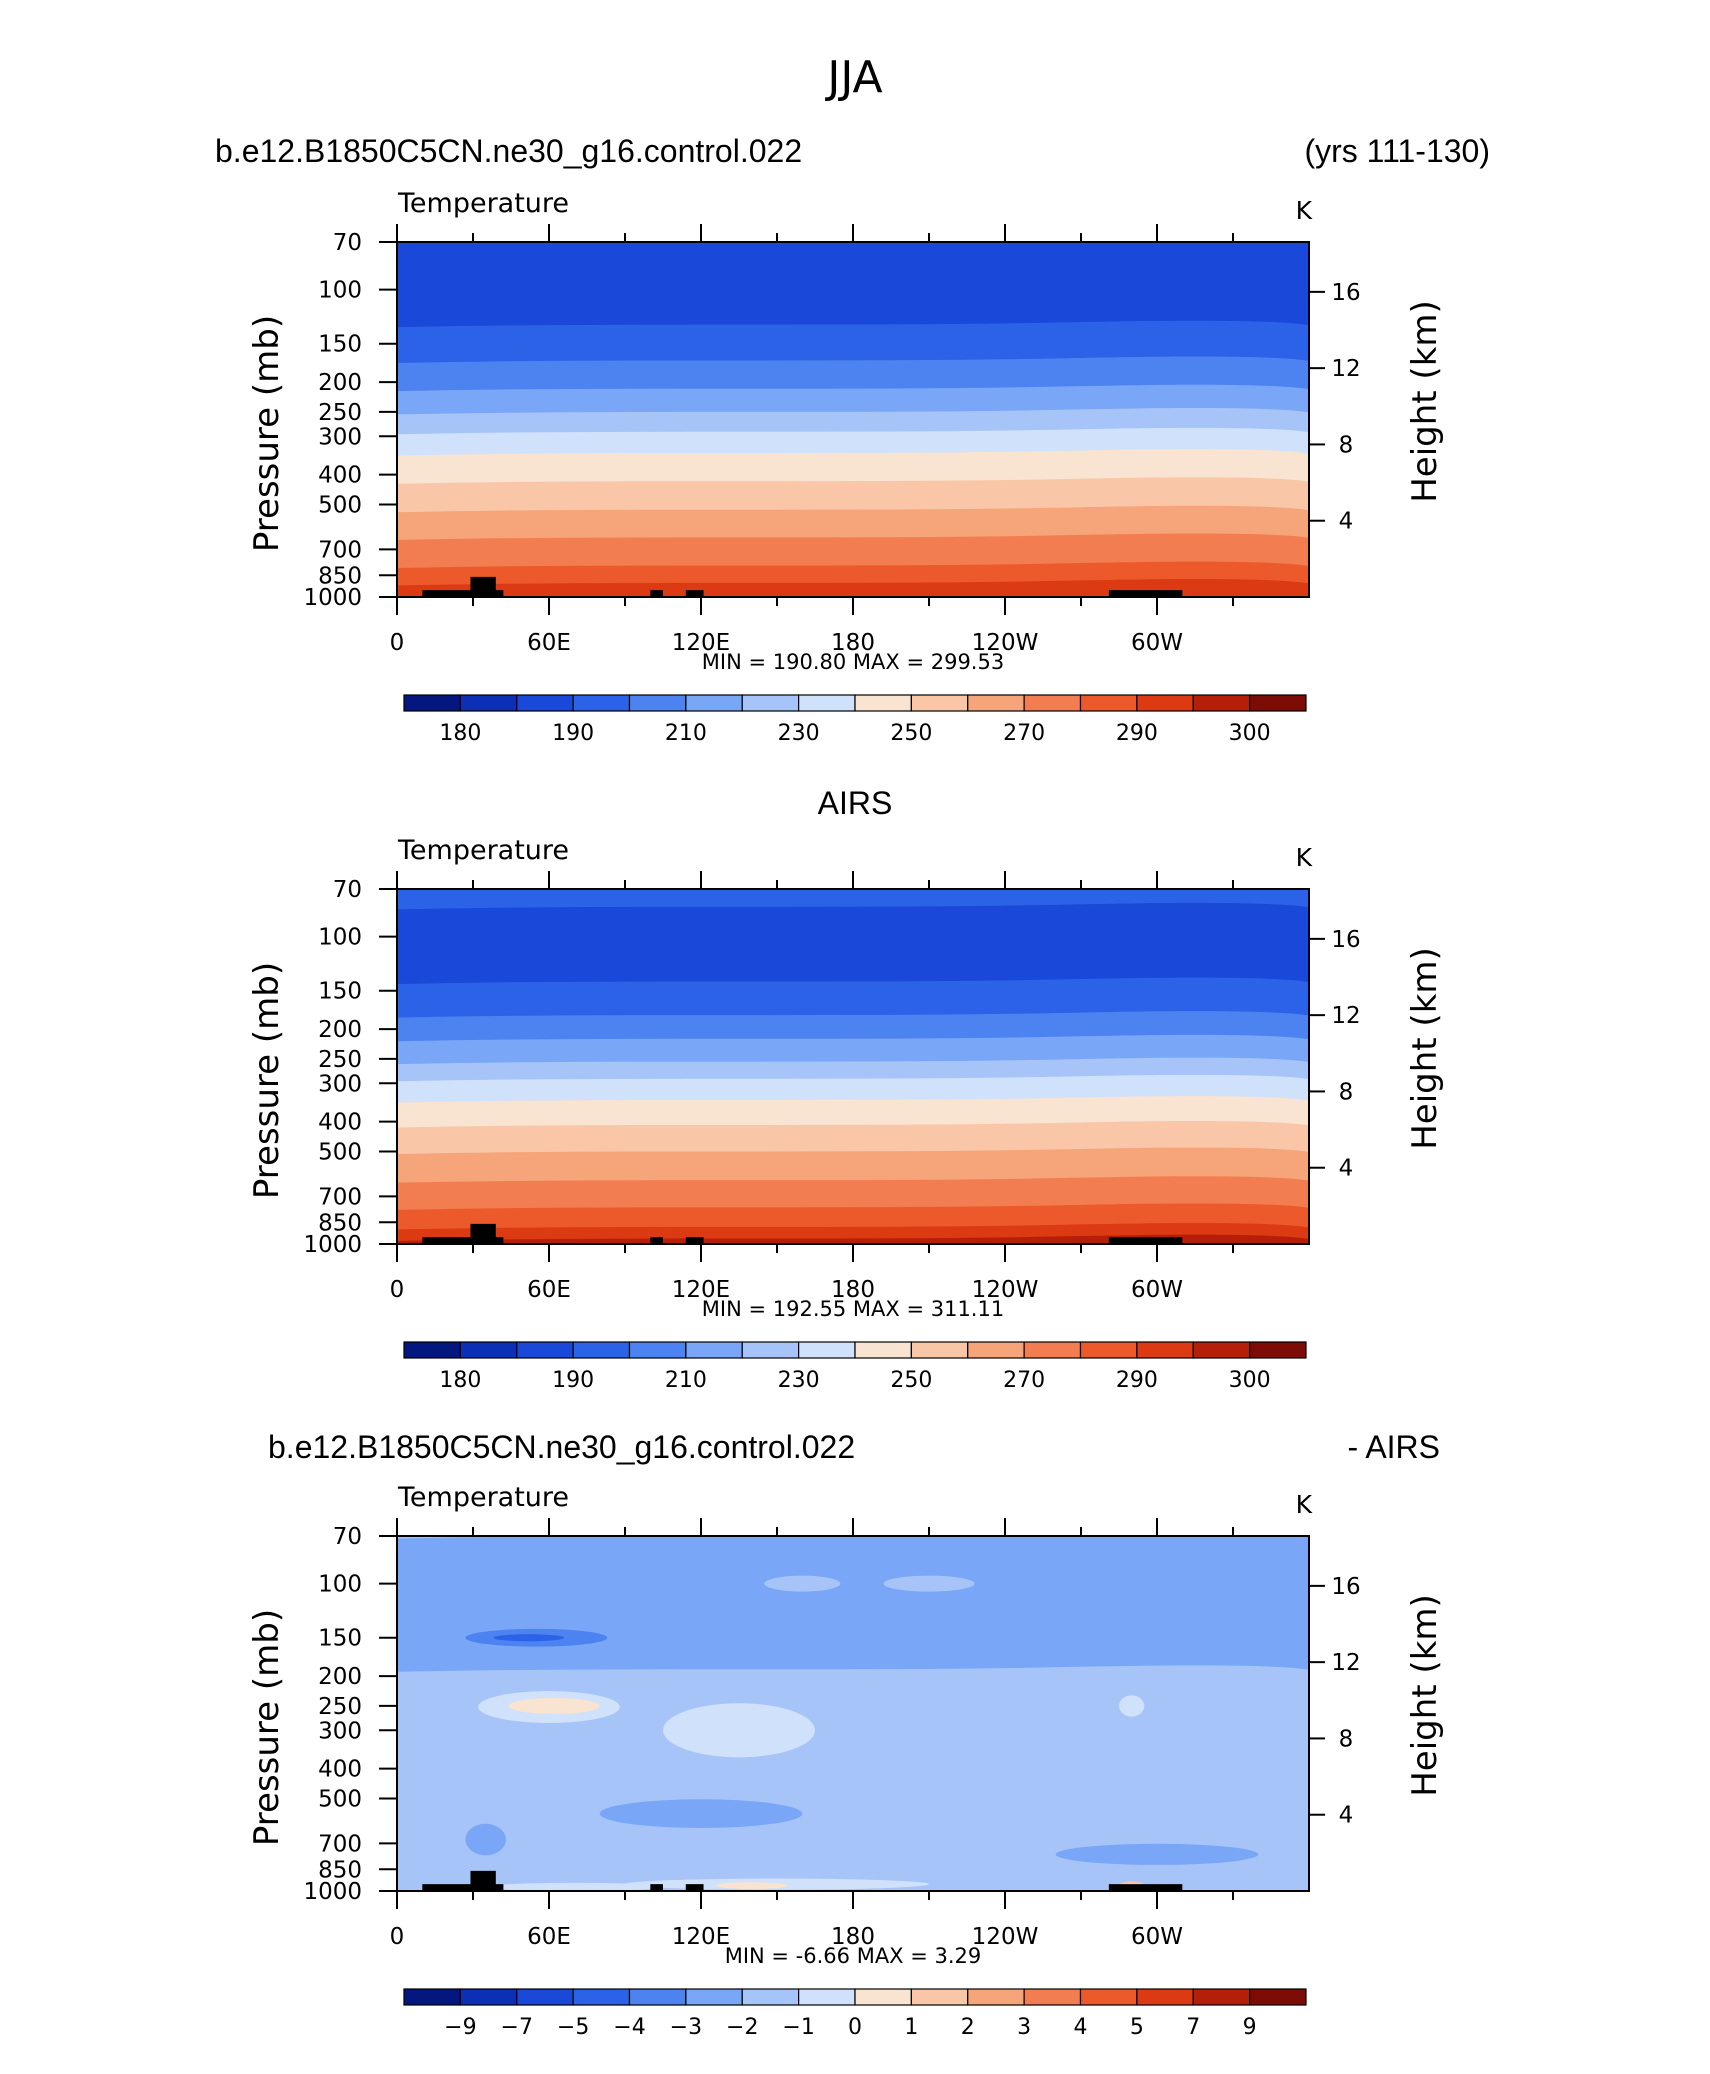 The width and height of the screenshot is (1710, 2074). Describe the element at coordinates (853, 643) in the screenshot. I see `x-tick-label: 180` at that location.